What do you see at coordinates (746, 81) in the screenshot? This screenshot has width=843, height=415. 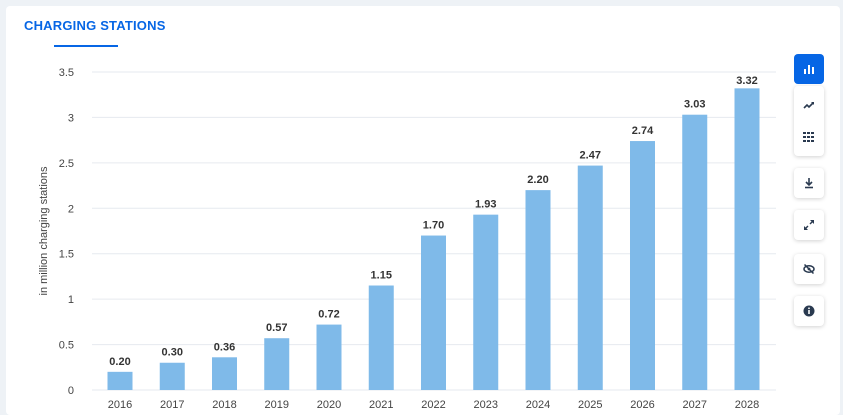 I see `data-label: 3.32` at bounding box center [746, 81].